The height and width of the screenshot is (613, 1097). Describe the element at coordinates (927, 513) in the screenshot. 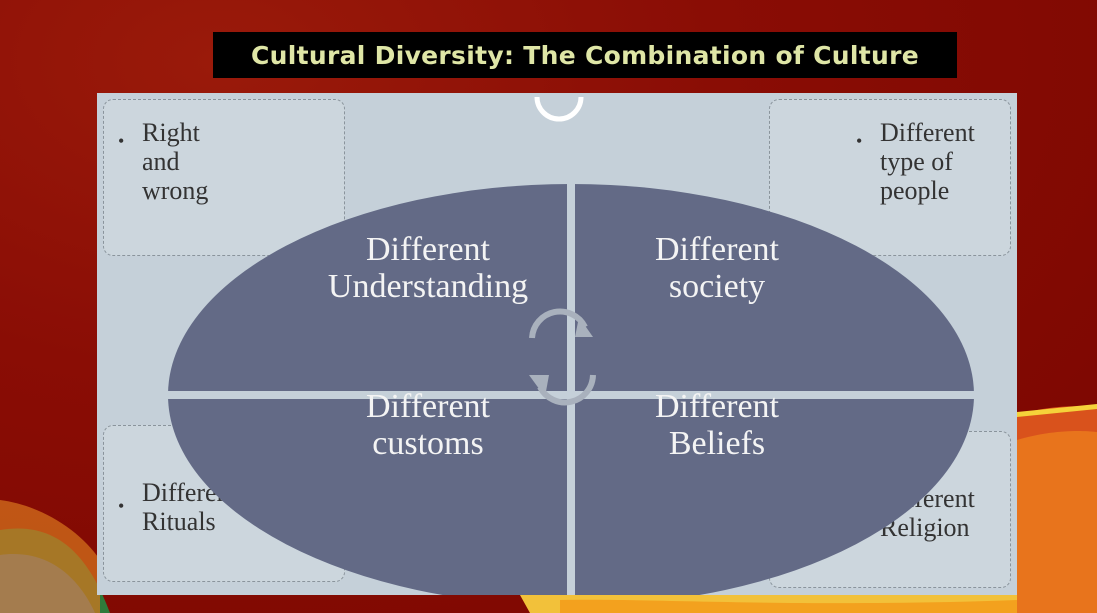

I see `corner-text-different-religion: Different Religion` at that location.